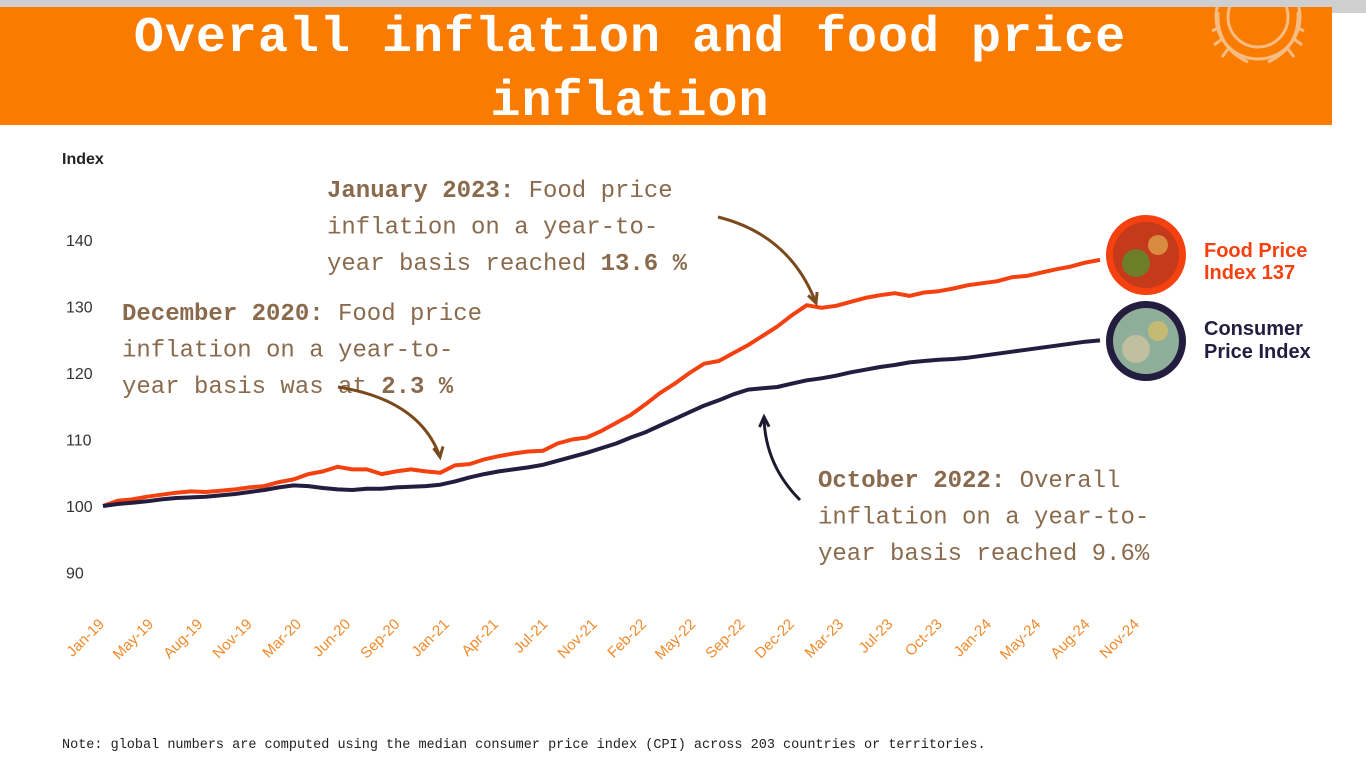 The image size is (1366, 768). Describe the element at coordinates (984, 554) in the screenshot. I see `annotation-text: year basis reached 9.6%` at that location.